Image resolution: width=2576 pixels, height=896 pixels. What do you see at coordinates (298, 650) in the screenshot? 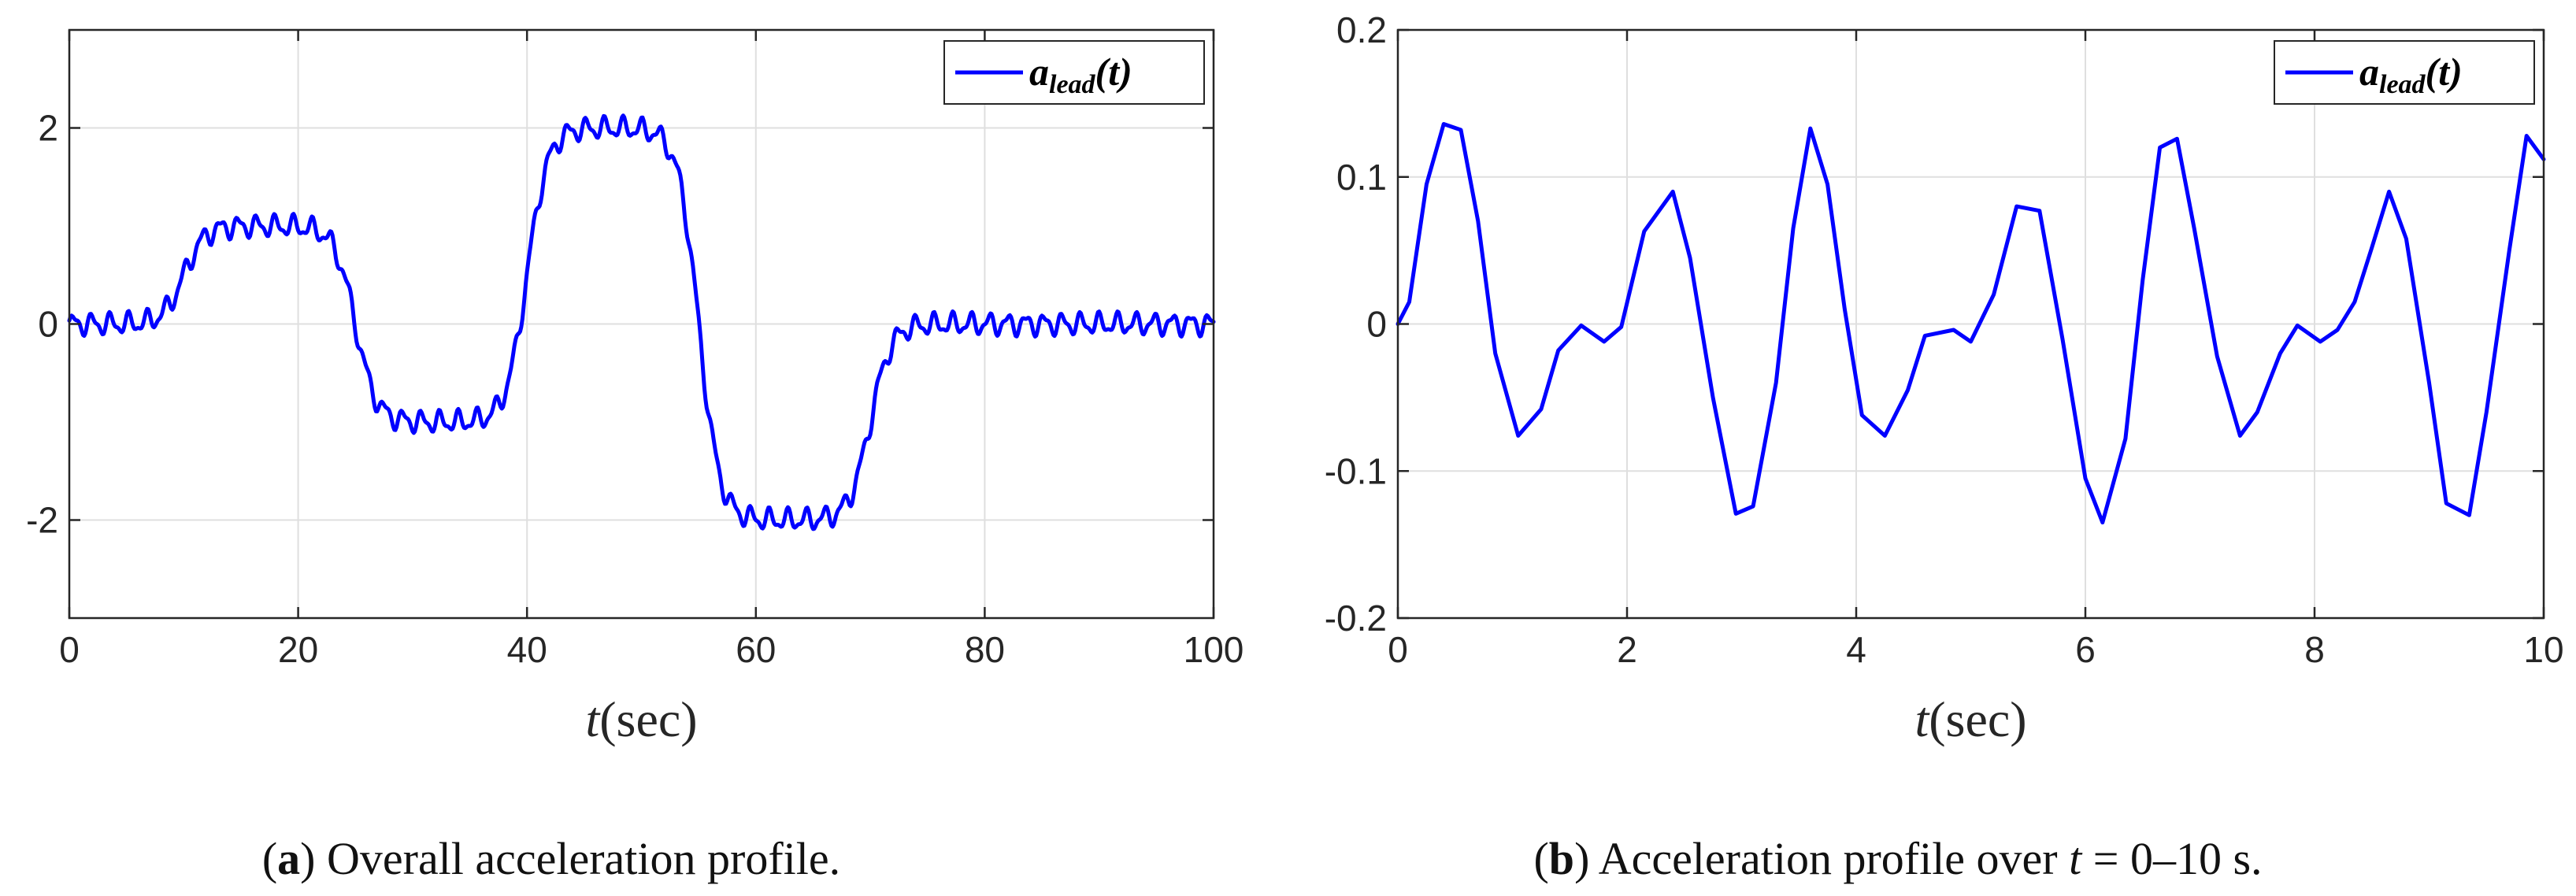
I see `x-tick-label: 20` at bounding box center [298, 650].